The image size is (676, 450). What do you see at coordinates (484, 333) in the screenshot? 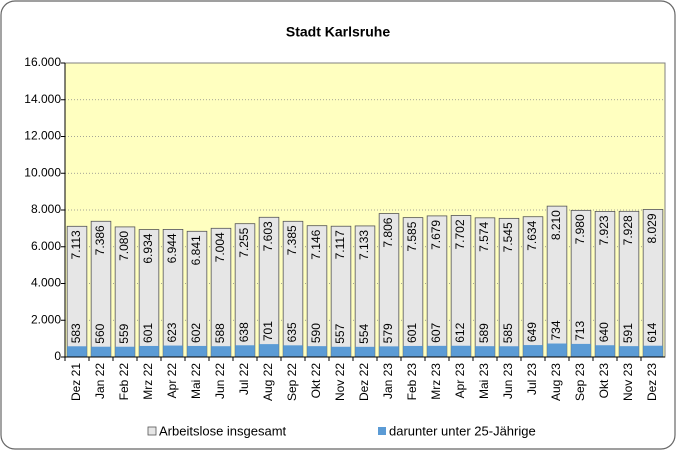
I see `value-label: 589` at bounding box center [484, 333].